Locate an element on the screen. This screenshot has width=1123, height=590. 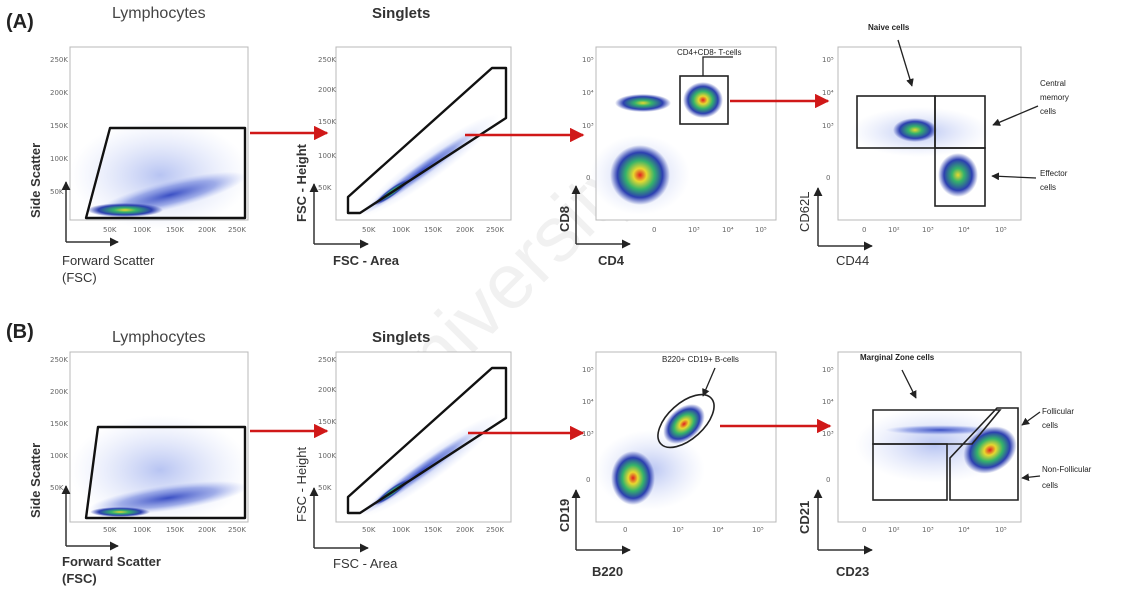
lymphocyte-gate is located at coordinates (165, 173).